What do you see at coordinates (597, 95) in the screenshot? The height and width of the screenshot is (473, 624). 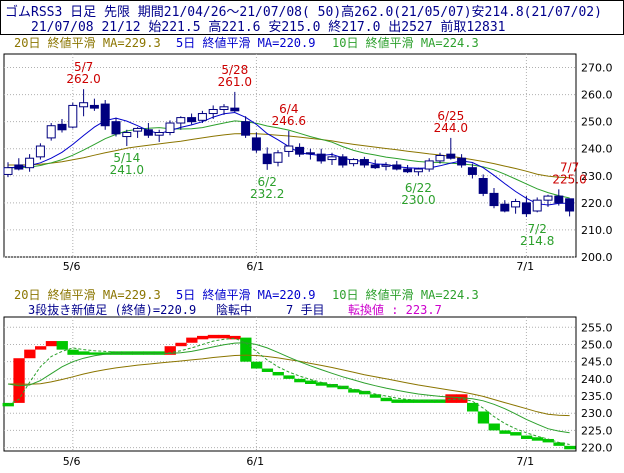 I see `y-tick-label: 260.0` at bounding box center [597, 95].